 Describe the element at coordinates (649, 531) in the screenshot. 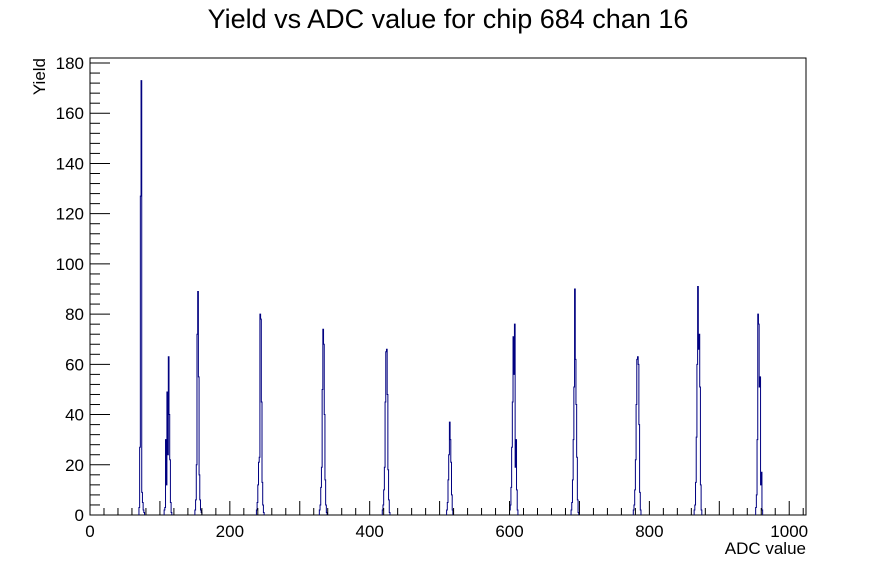

I see `x-tick-label: 800` at that location.